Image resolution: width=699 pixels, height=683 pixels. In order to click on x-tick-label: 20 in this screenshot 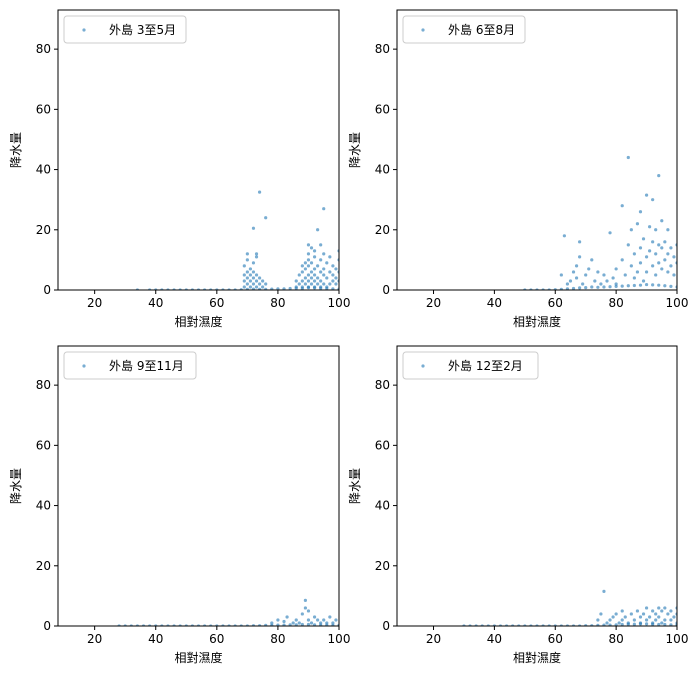, I will do `click(433, 303)`.